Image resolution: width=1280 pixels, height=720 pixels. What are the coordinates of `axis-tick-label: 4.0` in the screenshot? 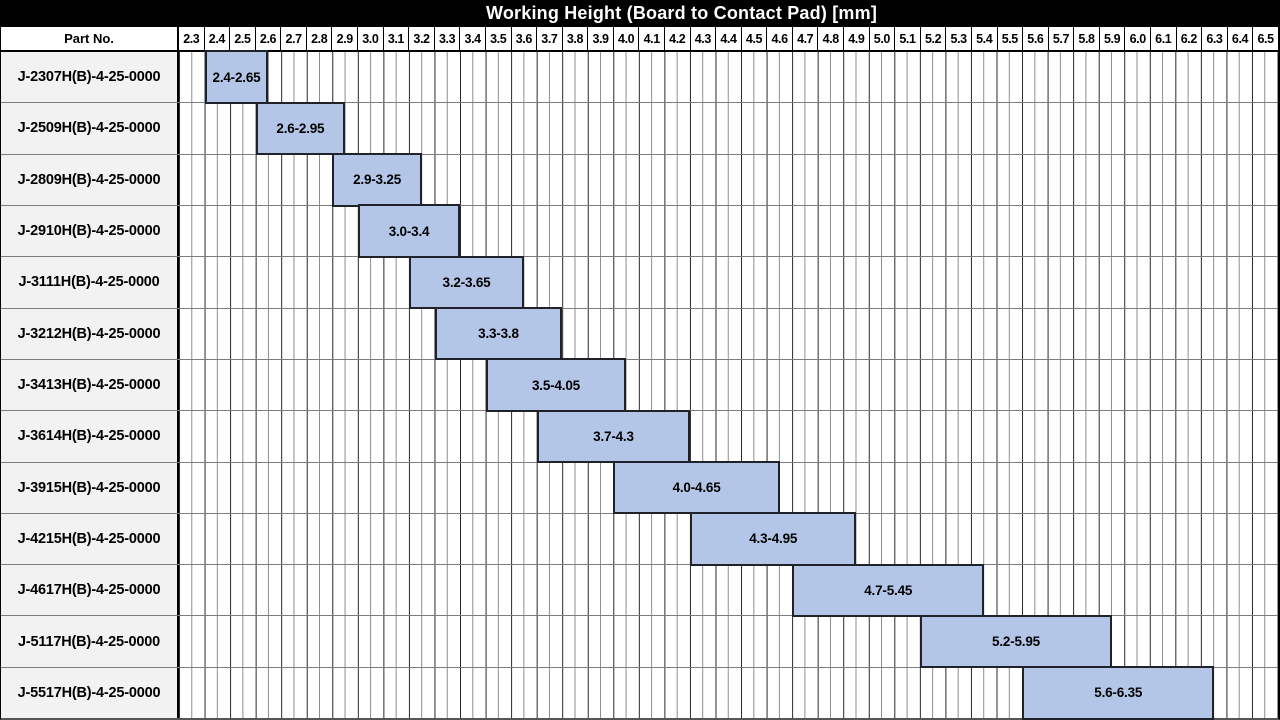 It's located at (625, 38).